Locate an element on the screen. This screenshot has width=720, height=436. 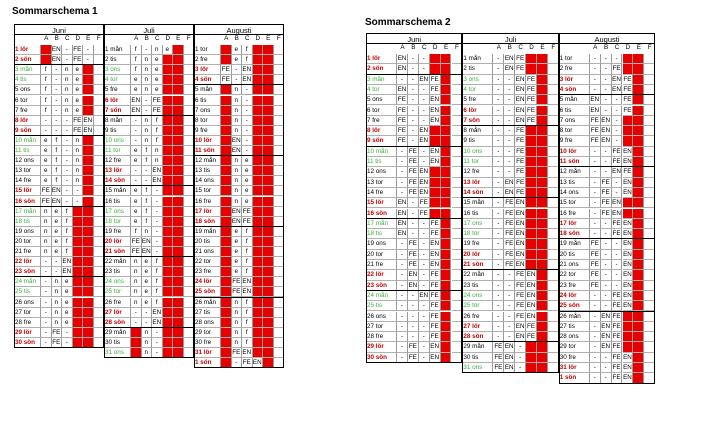
day-cell: 26 fre is located at coordinates (117, 302).